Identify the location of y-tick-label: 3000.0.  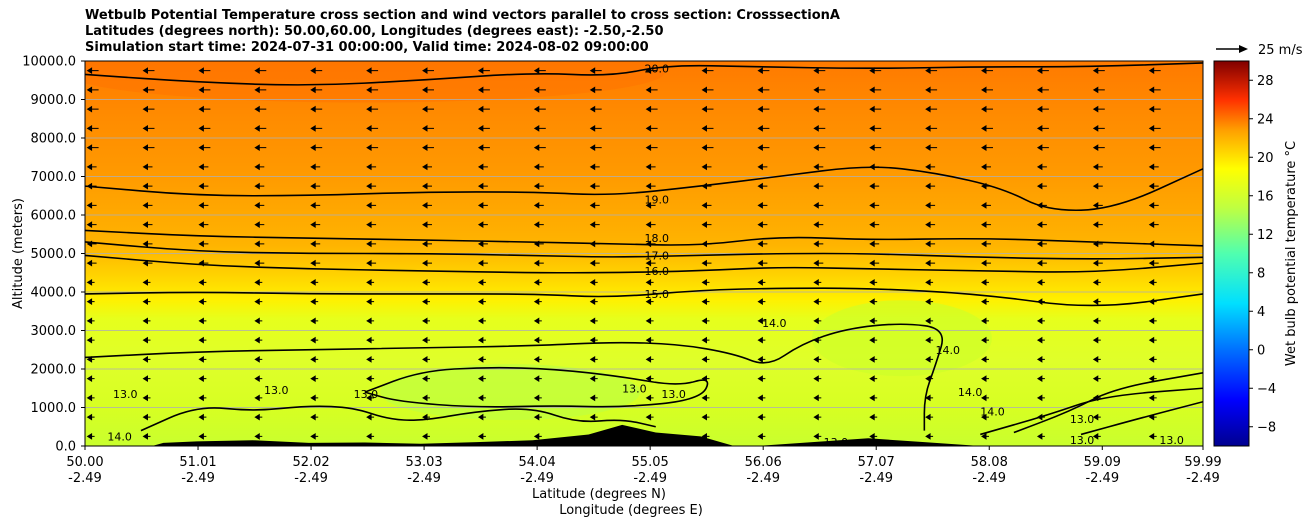
(54, 331).